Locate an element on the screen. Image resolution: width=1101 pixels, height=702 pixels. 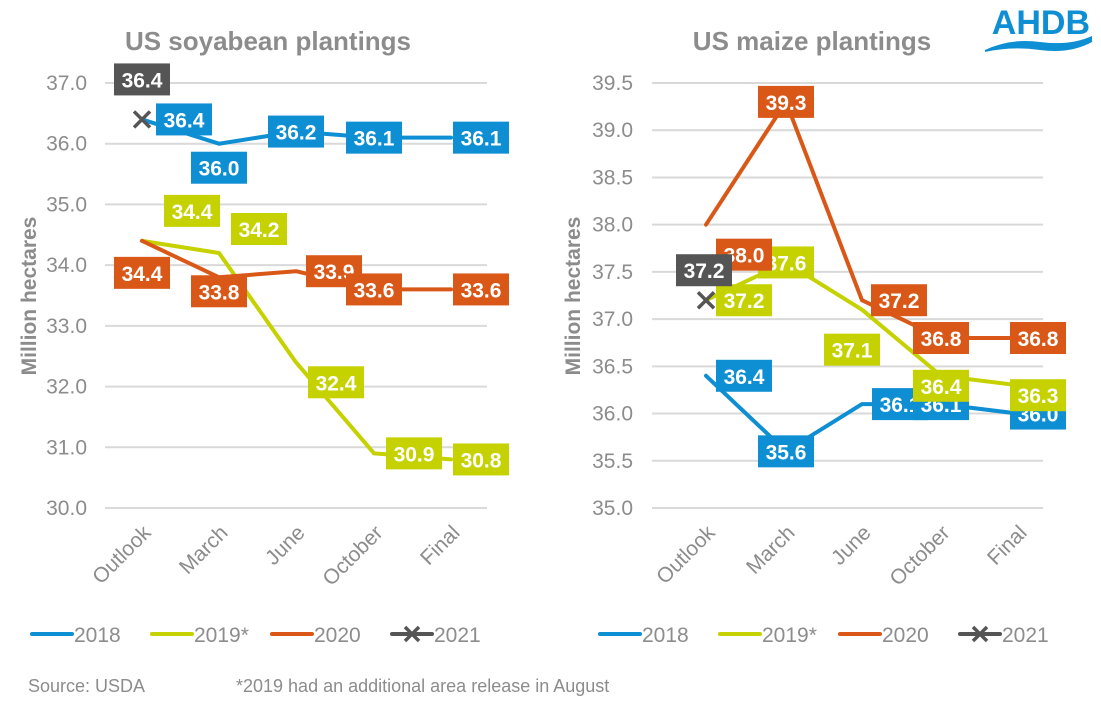
data-label: 36.0 is located at coordinates (219, 167).